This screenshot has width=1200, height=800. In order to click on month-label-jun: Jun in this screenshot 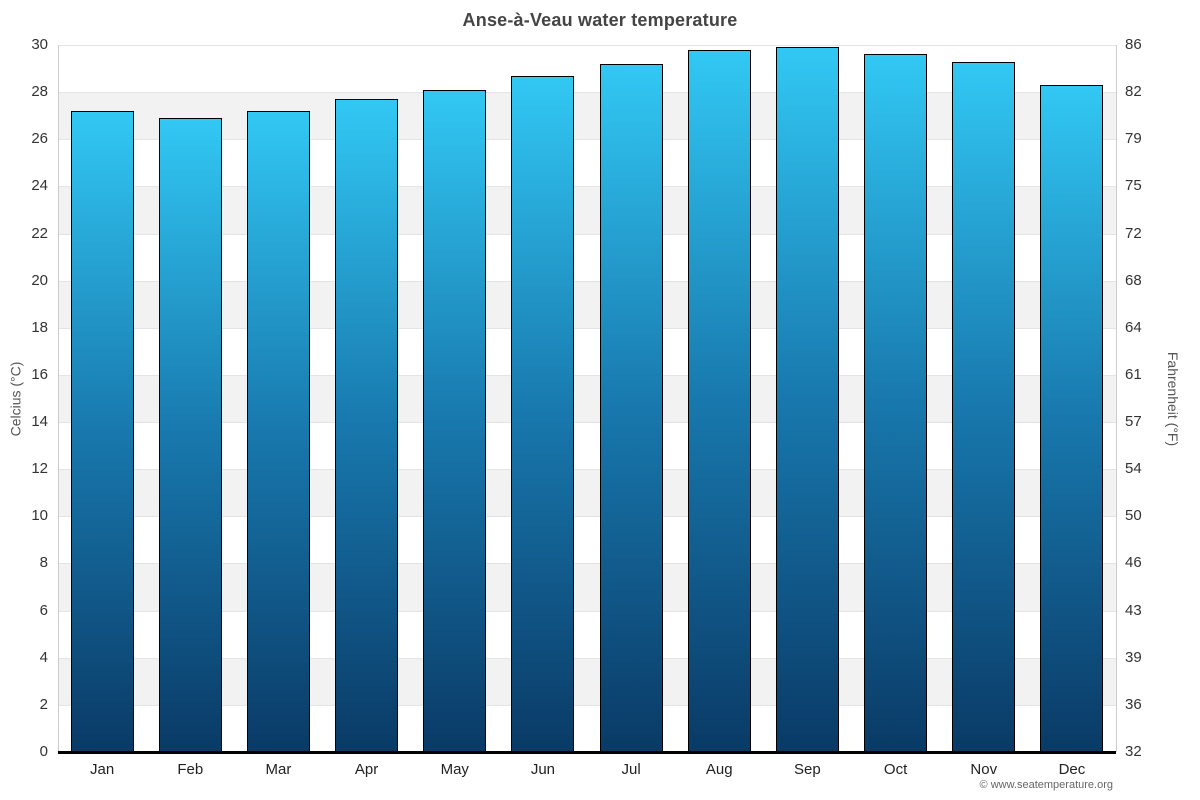, I will do `click(542, 769)`.